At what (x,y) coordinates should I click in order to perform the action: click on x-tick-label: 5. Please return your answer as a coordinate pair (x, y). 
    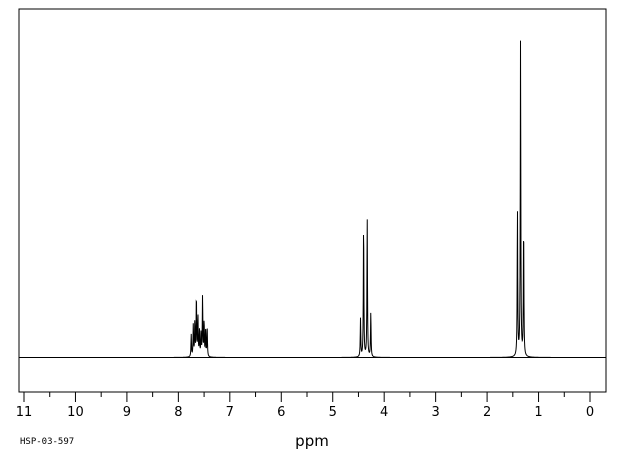
    Looking at the image, I should click on (333, 412).